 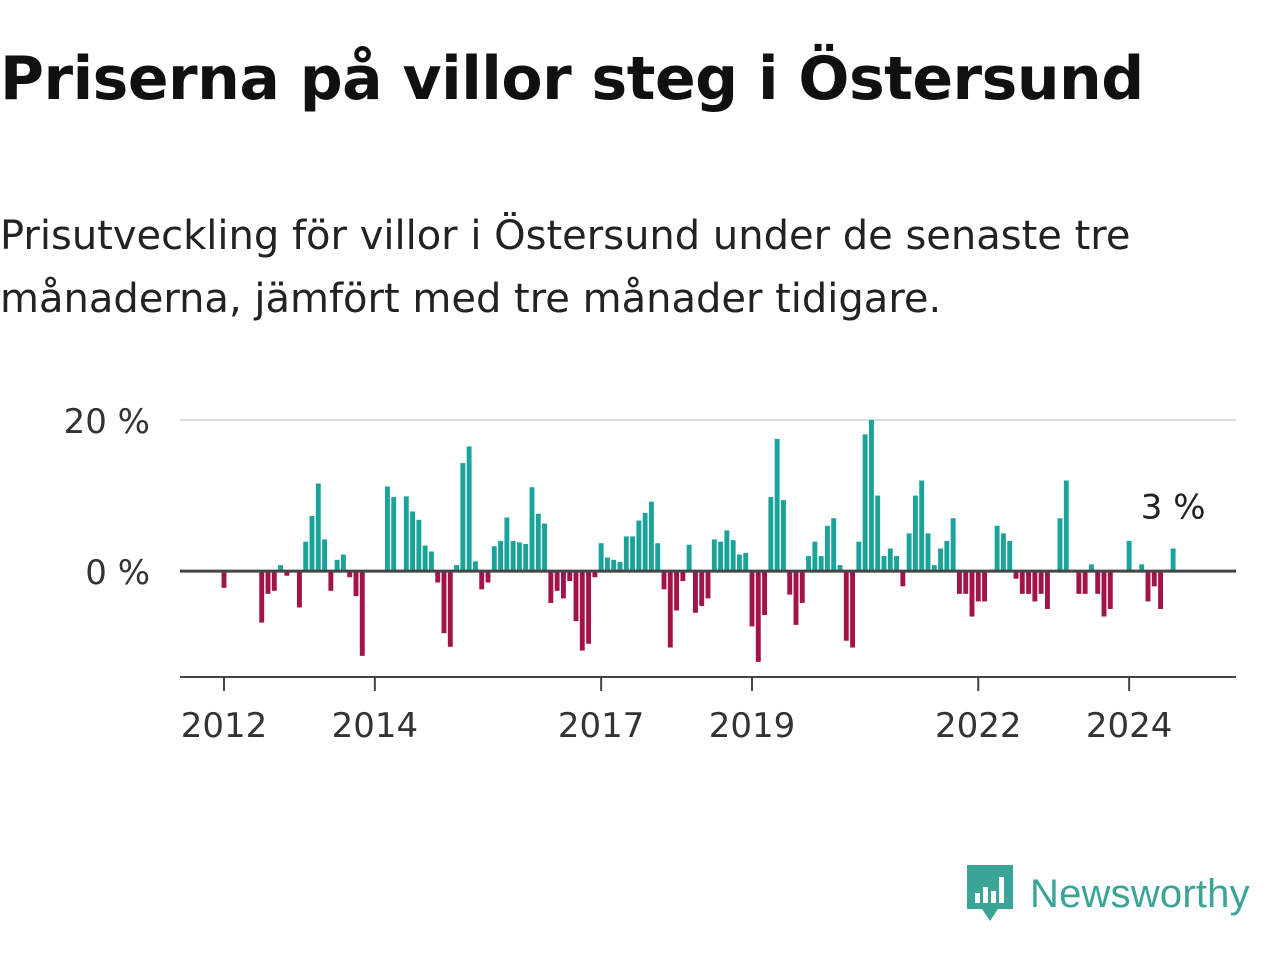 I want to click on latest-value-annotation: 3 %, so click(x=1173, y=508).